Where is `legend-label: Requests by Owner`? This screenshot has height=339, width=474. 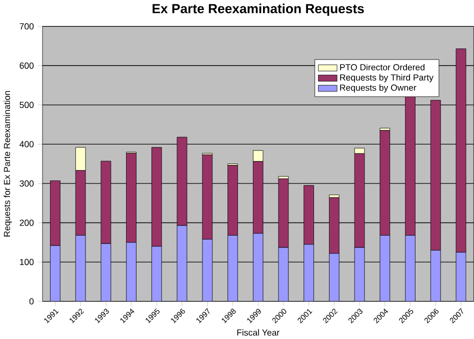 legend-label: Requests by Owner is located at coordinates (378, 88).